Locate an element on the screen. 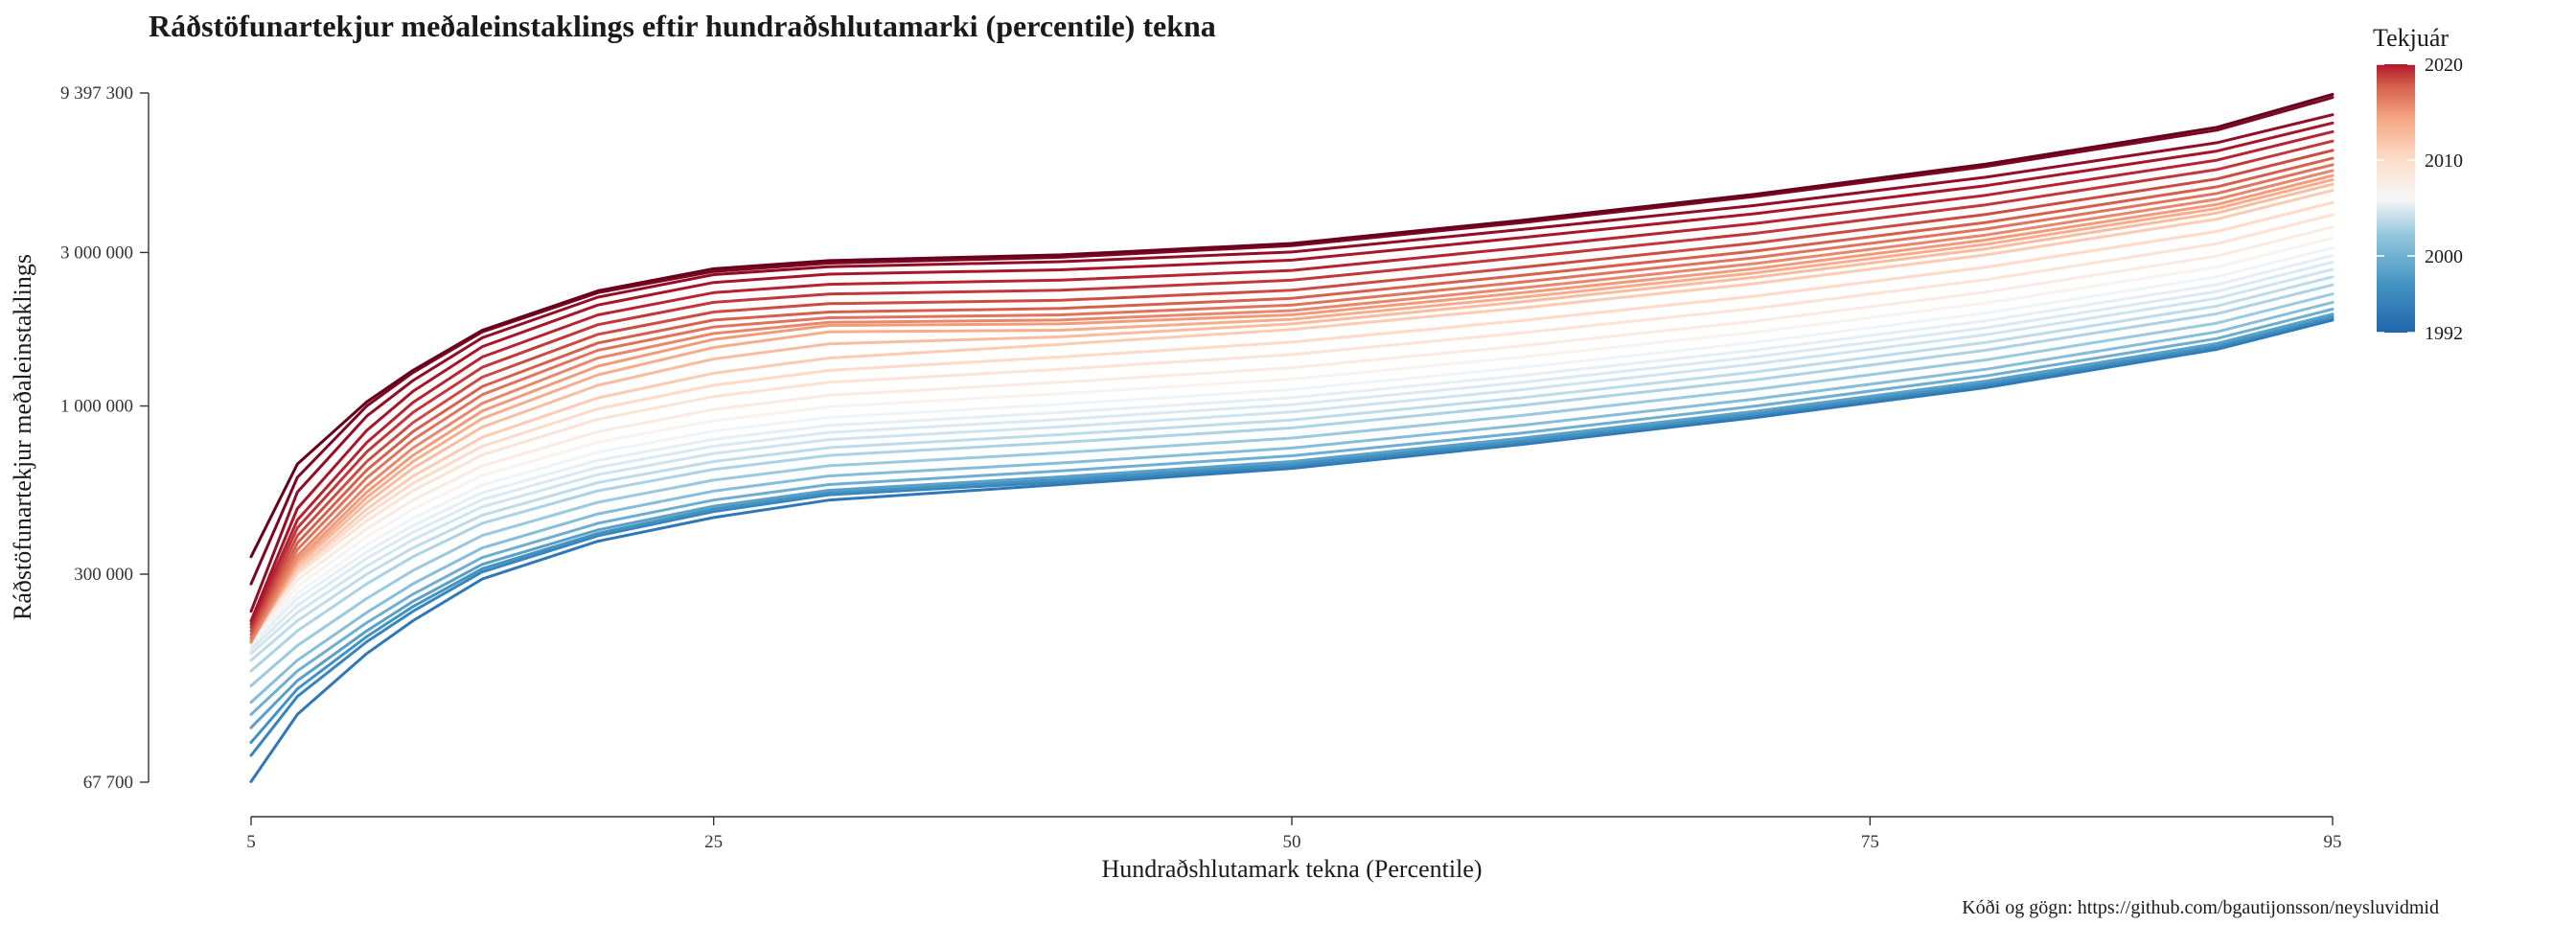 Image resolution: width=2576 pixels, height=925 pixels. x-tick-label: 95 is located at coordinates (2333, 842).